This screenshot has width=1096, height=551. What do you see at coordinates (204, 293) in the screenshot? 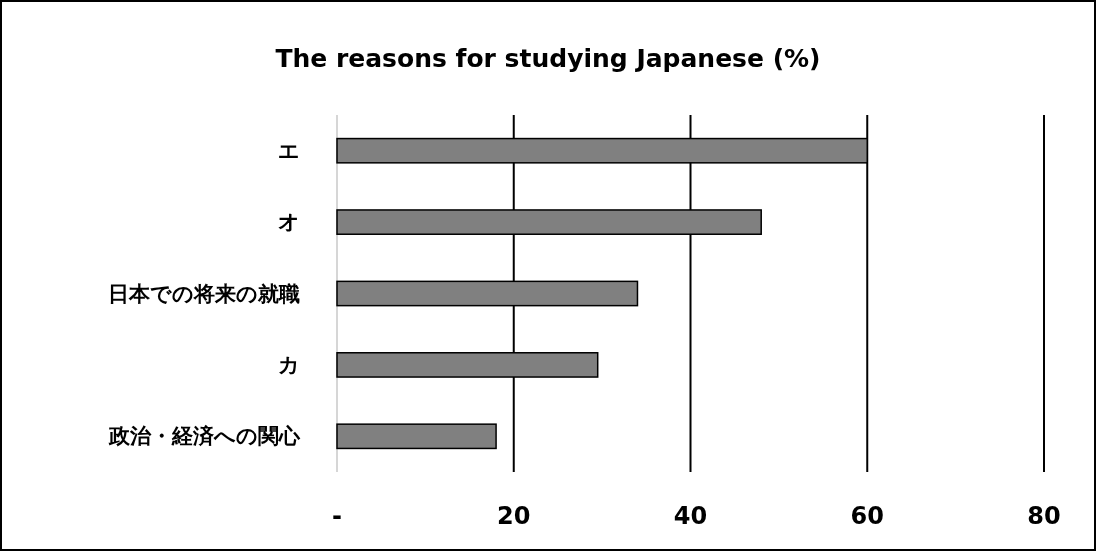
I see `y-tick-label: 日本での将来の就職` at bounding box center [204, 293].